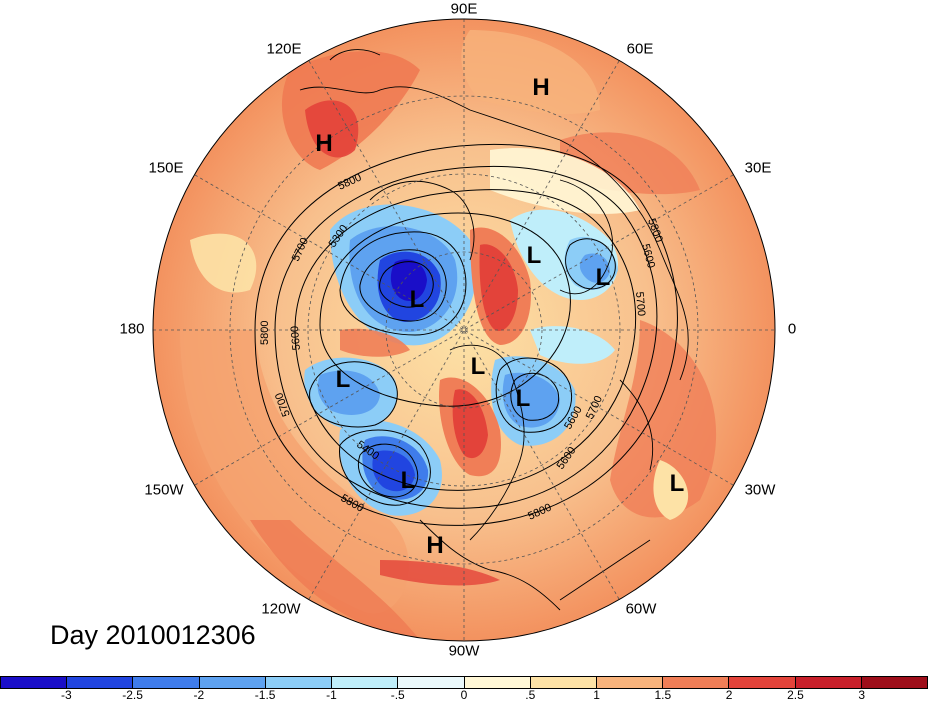 The height and width of the screenshot is (702, 928). I want to click on colorbar-tick-label: 1, so click(596, 695).